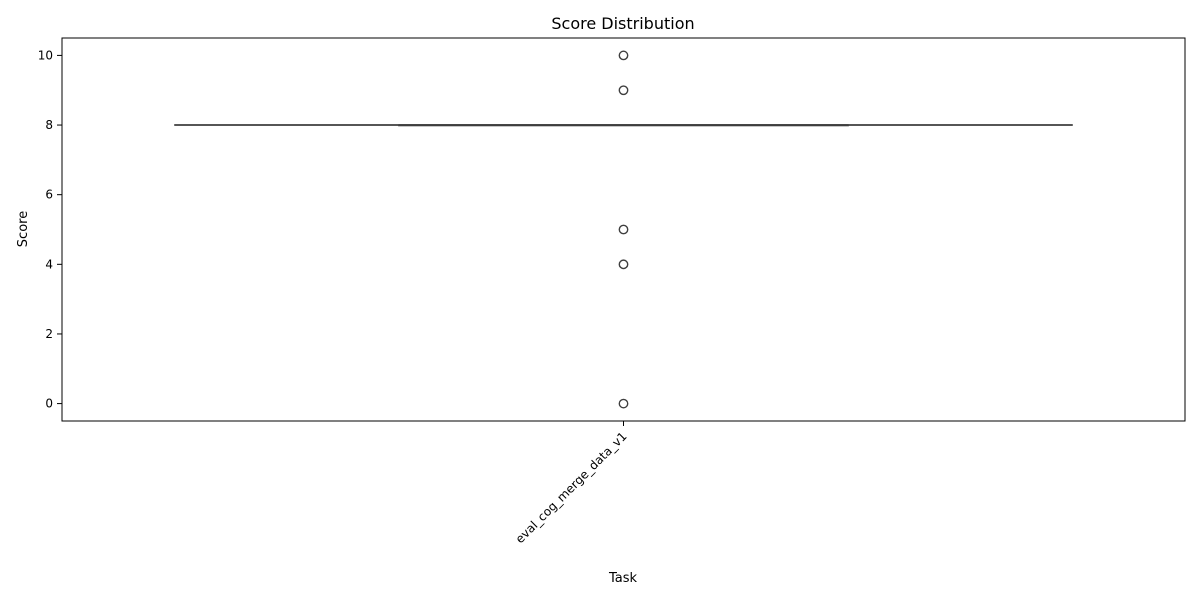 The height and width of the screenshot is (600, 1200). Describe the element at coordinates (49, 334) in the screenshot. I see `y-tick-label: 2` at that location.